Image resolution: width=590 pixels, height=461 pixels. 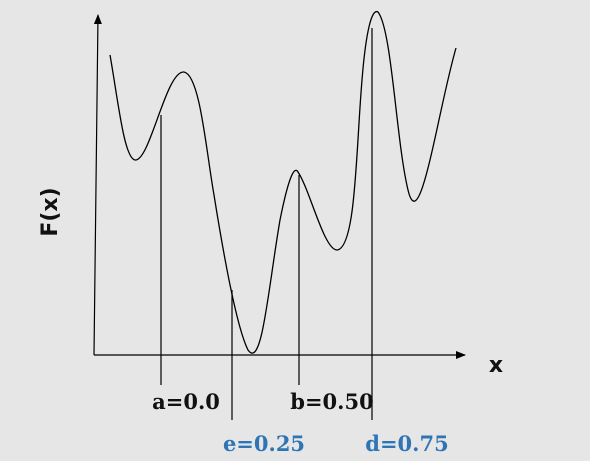 I want to click on marker-label-d: d=0.75, so click(x=406, y=443).